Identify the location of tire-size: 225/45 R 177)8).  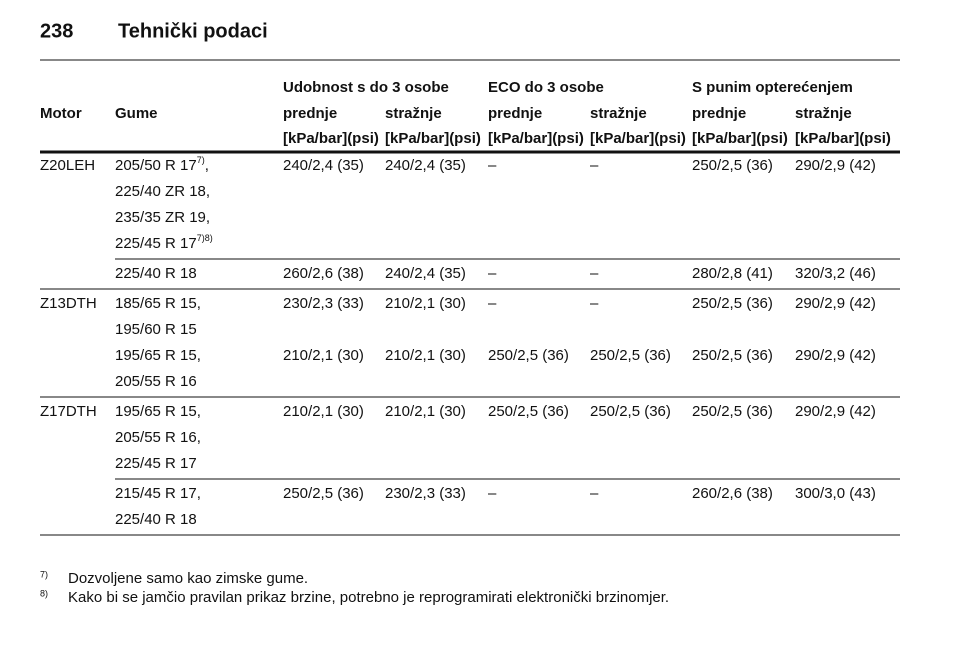
(164, 242).